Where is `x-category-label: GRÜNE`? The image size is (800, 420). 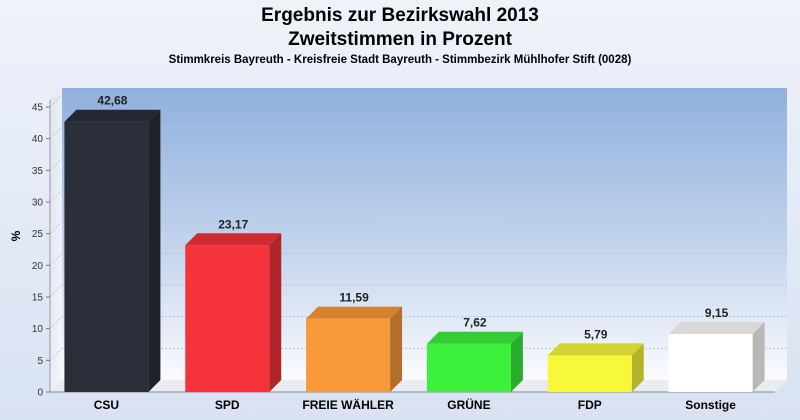
x-category-label: GRÜNE is located at coordinates (468, 404).